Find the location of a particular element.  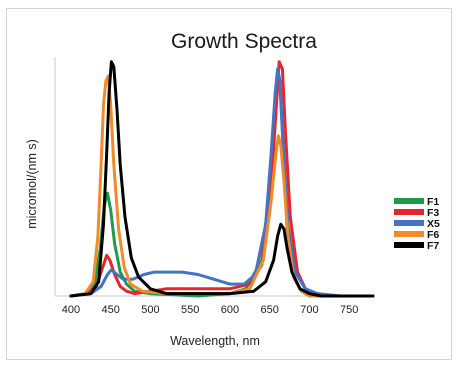

legend-label-f3: F3 is located at coordinates (433, 213).